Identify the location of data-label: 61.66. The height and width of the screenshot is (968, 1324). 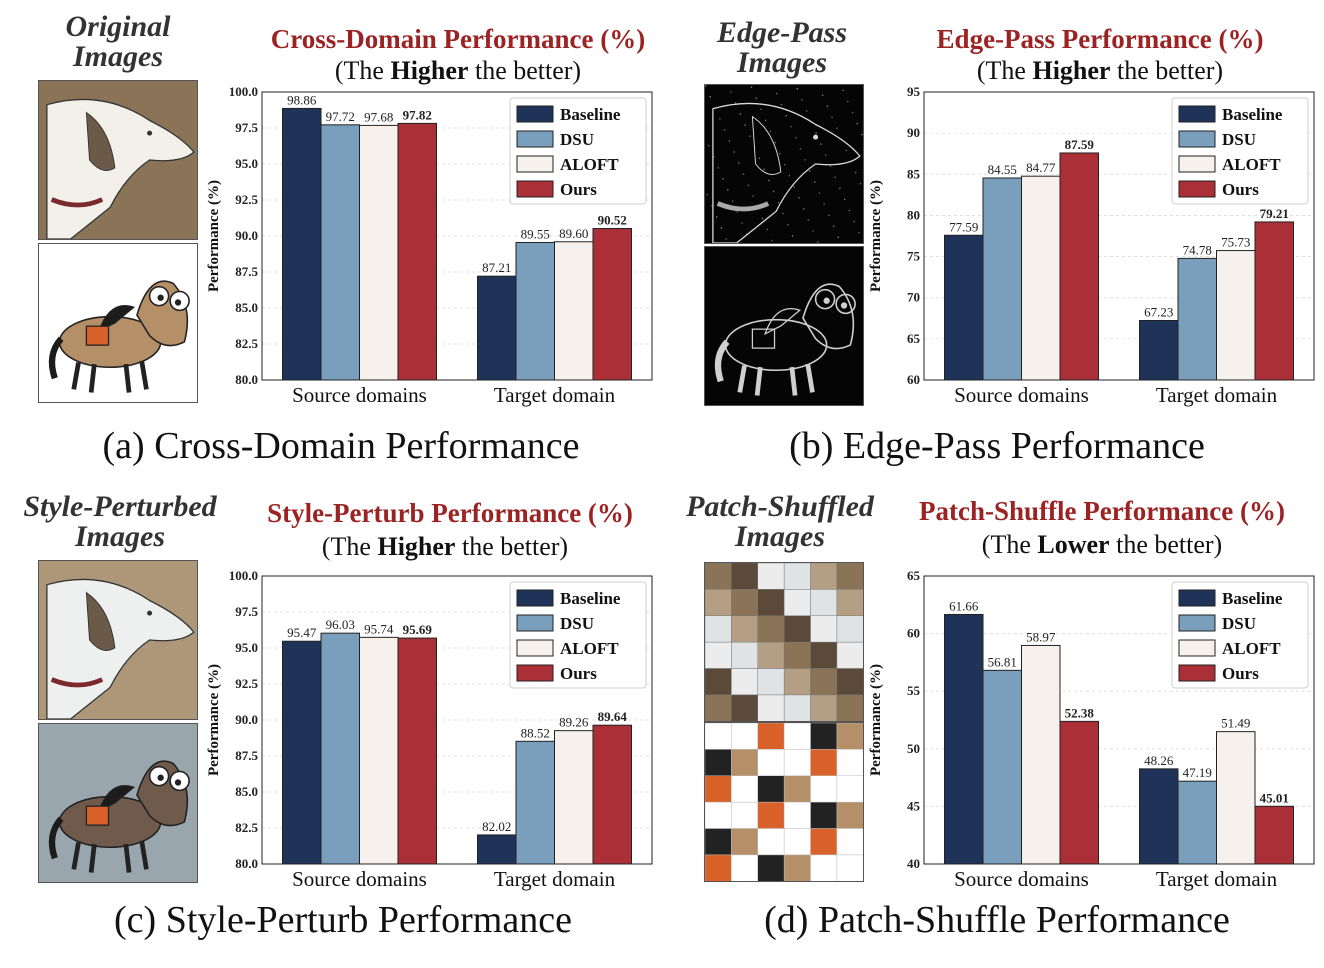
(964, 605).